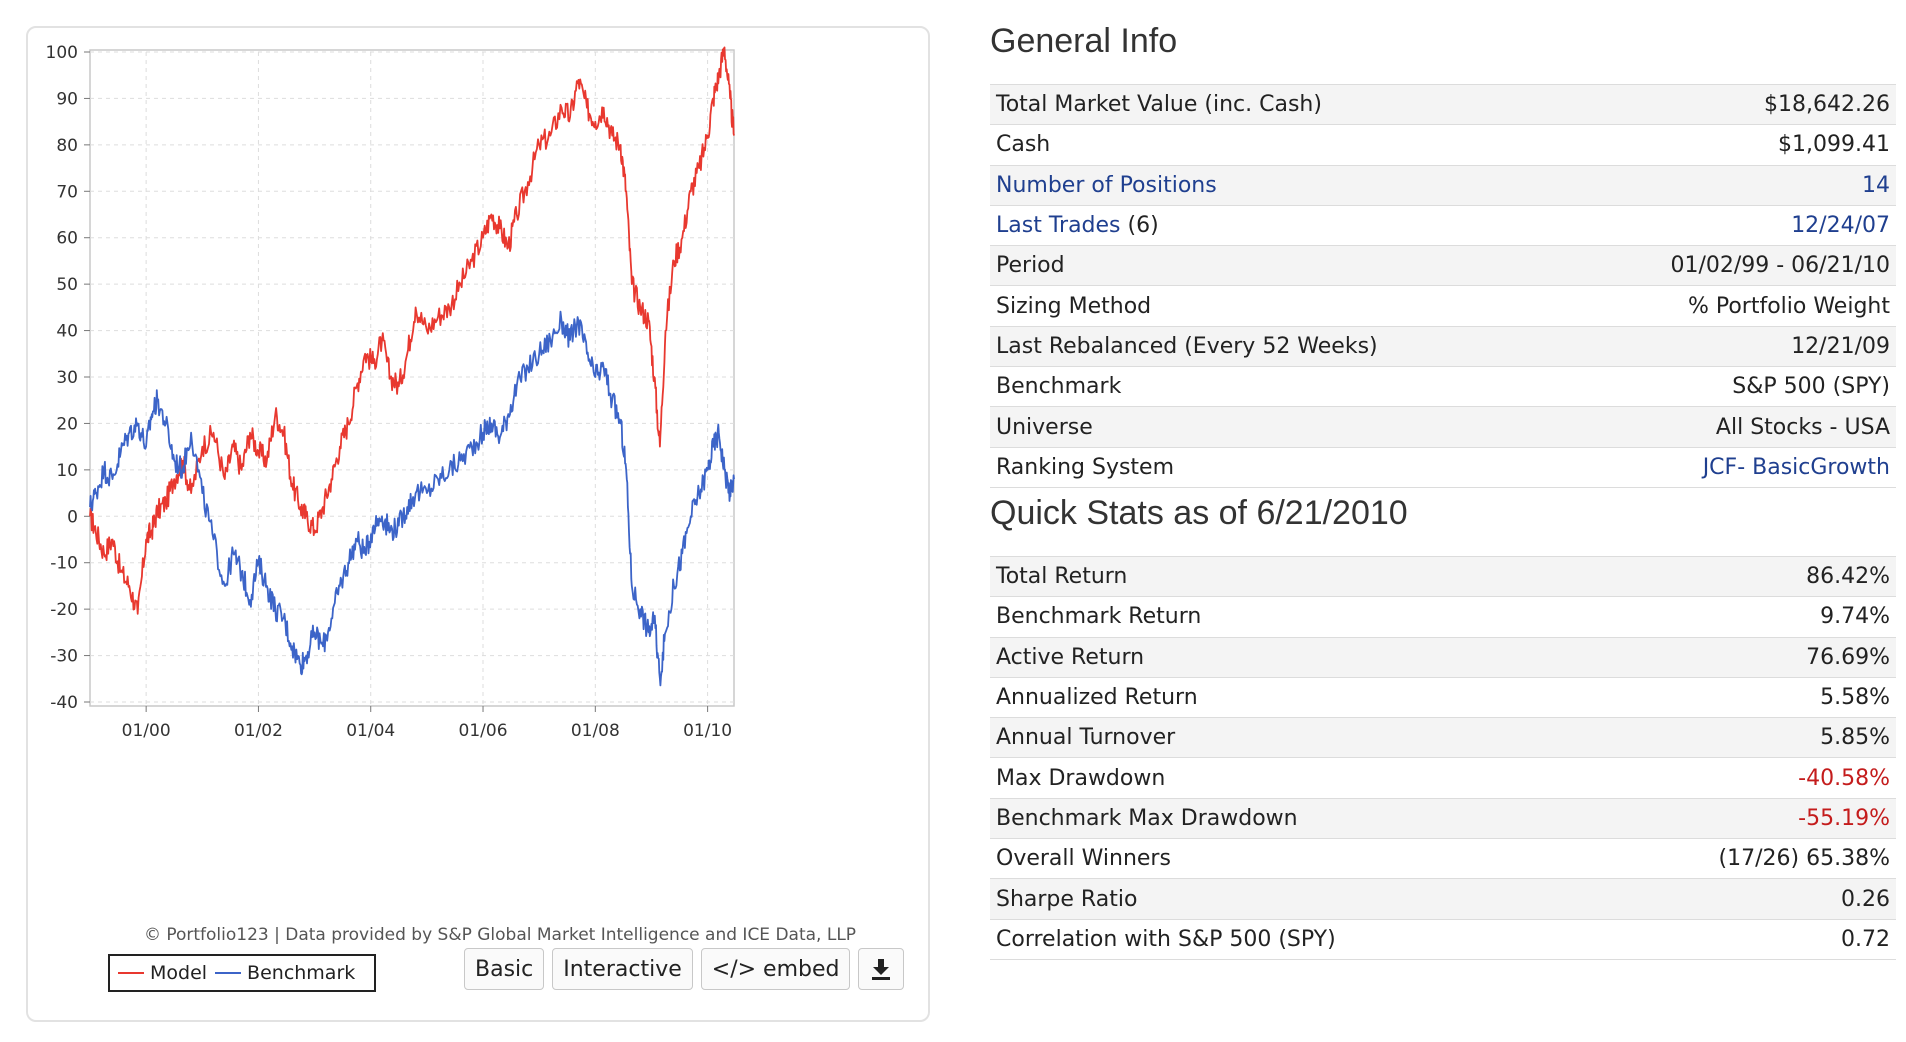 This screenshot has height=1042, width=1906. I want to click on model-line-swatch, so click(131, 973).